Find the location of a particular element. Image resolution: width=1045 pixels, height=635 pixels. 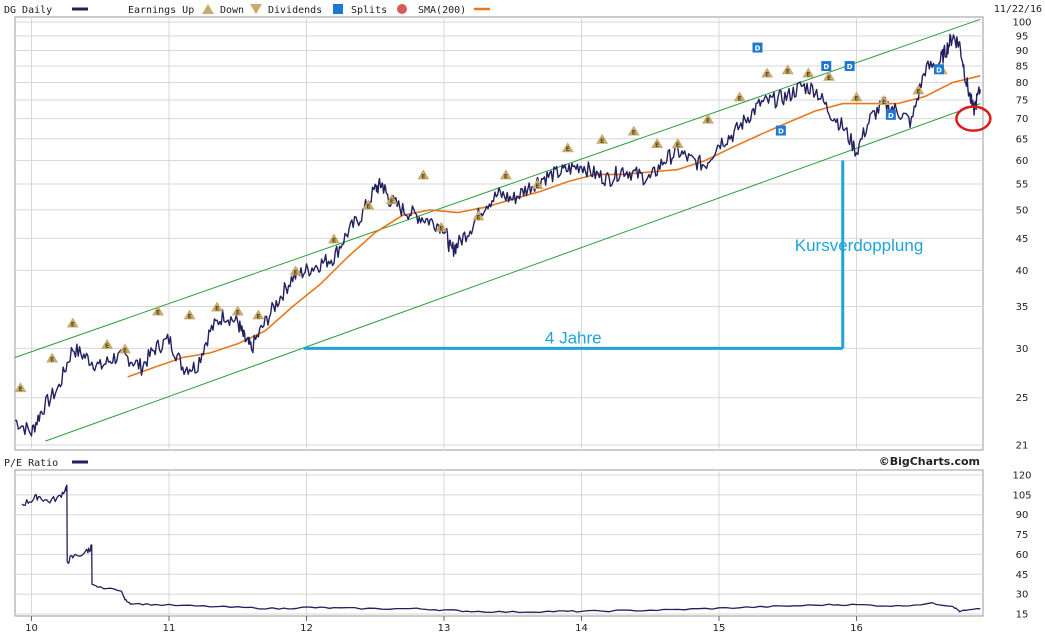

pe-y-axis: 15 30 45 60 75 90 105 120 is located at coordinates (1021, 546).